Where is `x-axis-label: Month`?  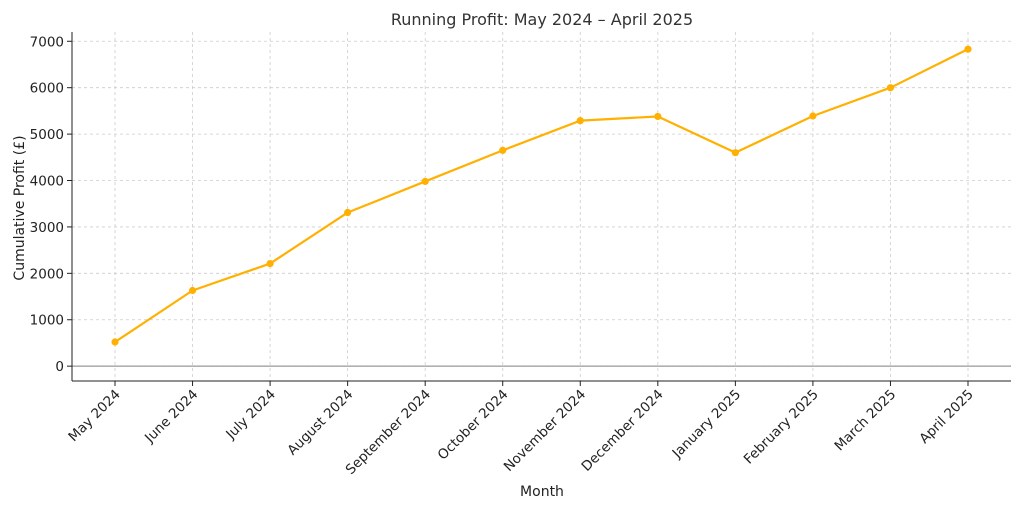
x-axis-label: Month is located at coordinates (542, 492).